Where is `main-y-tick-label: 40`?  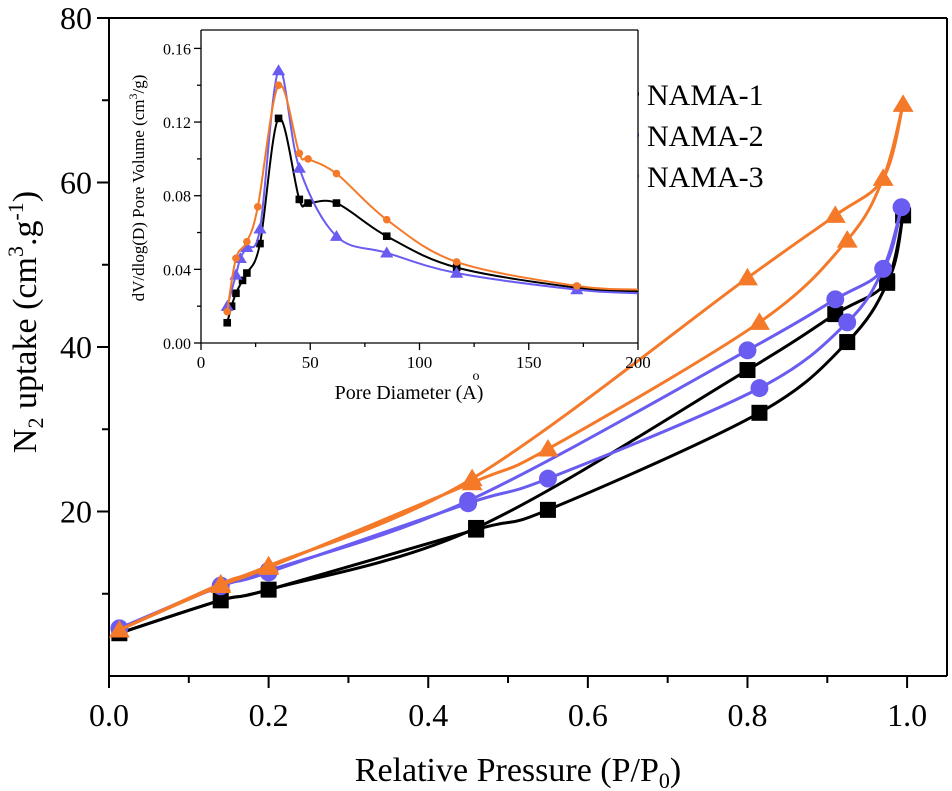
main-y-tick-label: 40 is located at coordinates (76, 347).